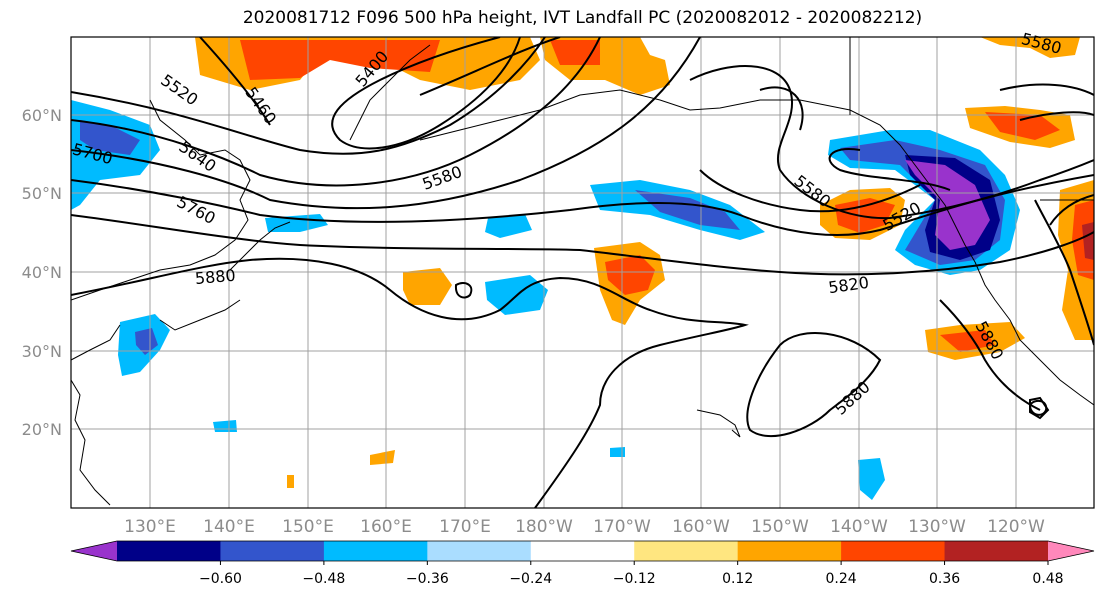  What do you see at coordinates (634, 579) in the screenshot?
I see `colorbar-tick-label: −0.12` at bounding box center [634, 579].